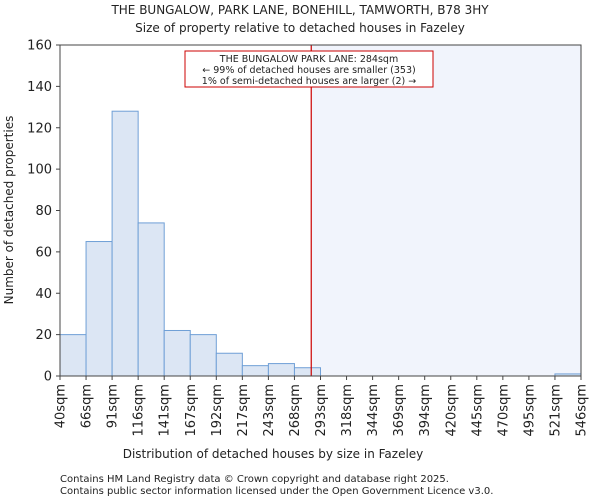 This screenshot has width=600, height=504. What do you see at coordinates (139, 410) in the screenshot?
I see `x-tick-label-116sqm: 116sqm` at bounding box center [139, 410].